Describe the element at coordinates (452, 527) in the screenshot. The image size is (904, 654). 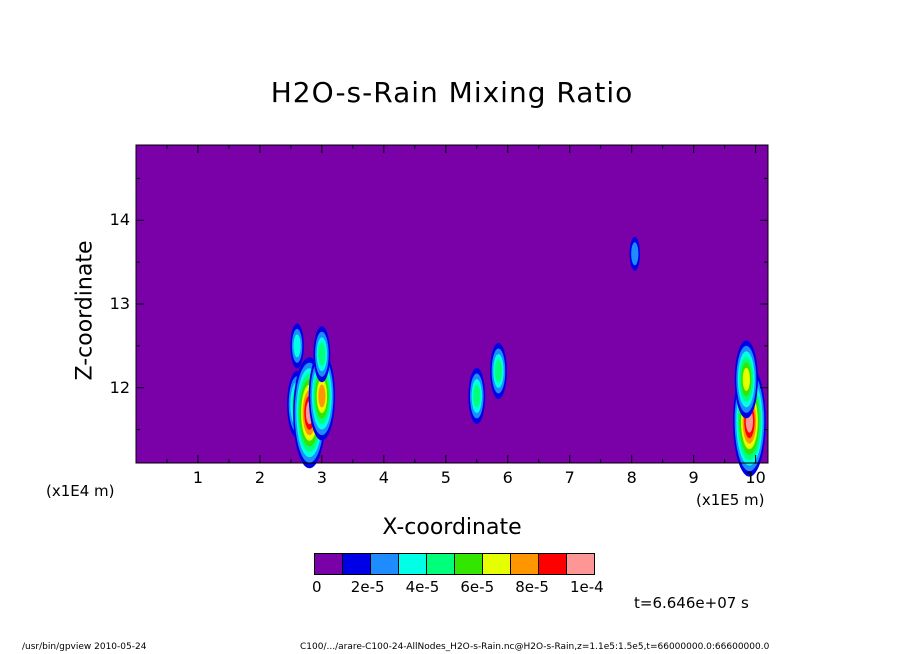
I see `x-axis-label: X-coordinate` at that location.